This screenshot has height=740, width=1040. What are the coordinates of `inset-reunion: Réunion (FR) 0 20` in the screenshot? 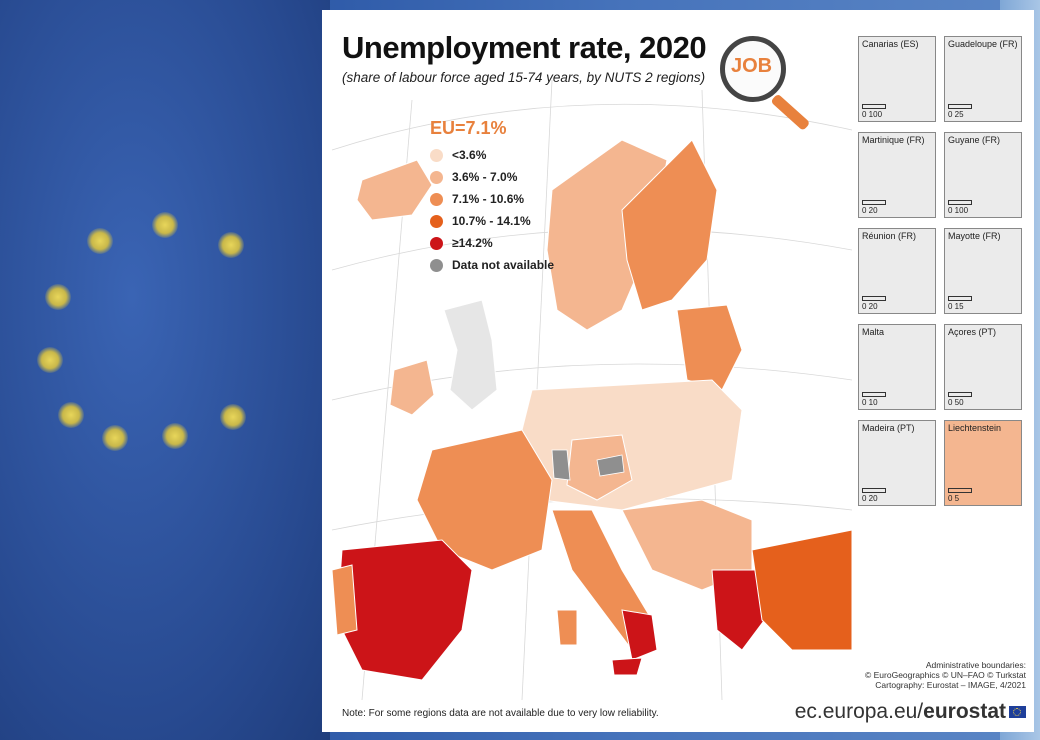 It's located at (897, 271).